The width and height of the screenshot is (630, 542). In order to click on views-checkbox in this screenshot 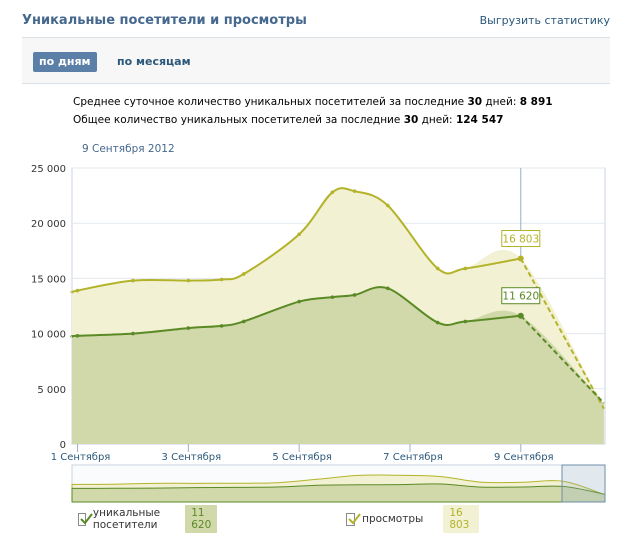, I will do `click(353, 519)`.